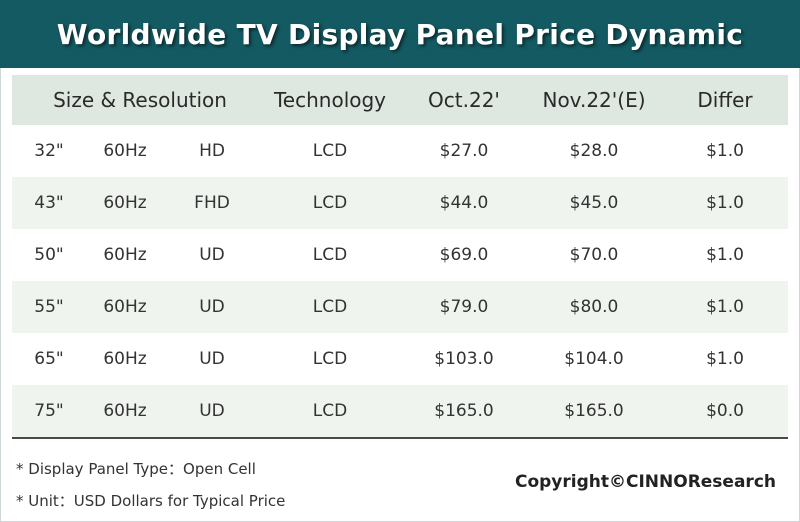  Describe the element at coordinates (594, 307) in the screenshot. I see `cell-nov-price: $80.0` at that location.